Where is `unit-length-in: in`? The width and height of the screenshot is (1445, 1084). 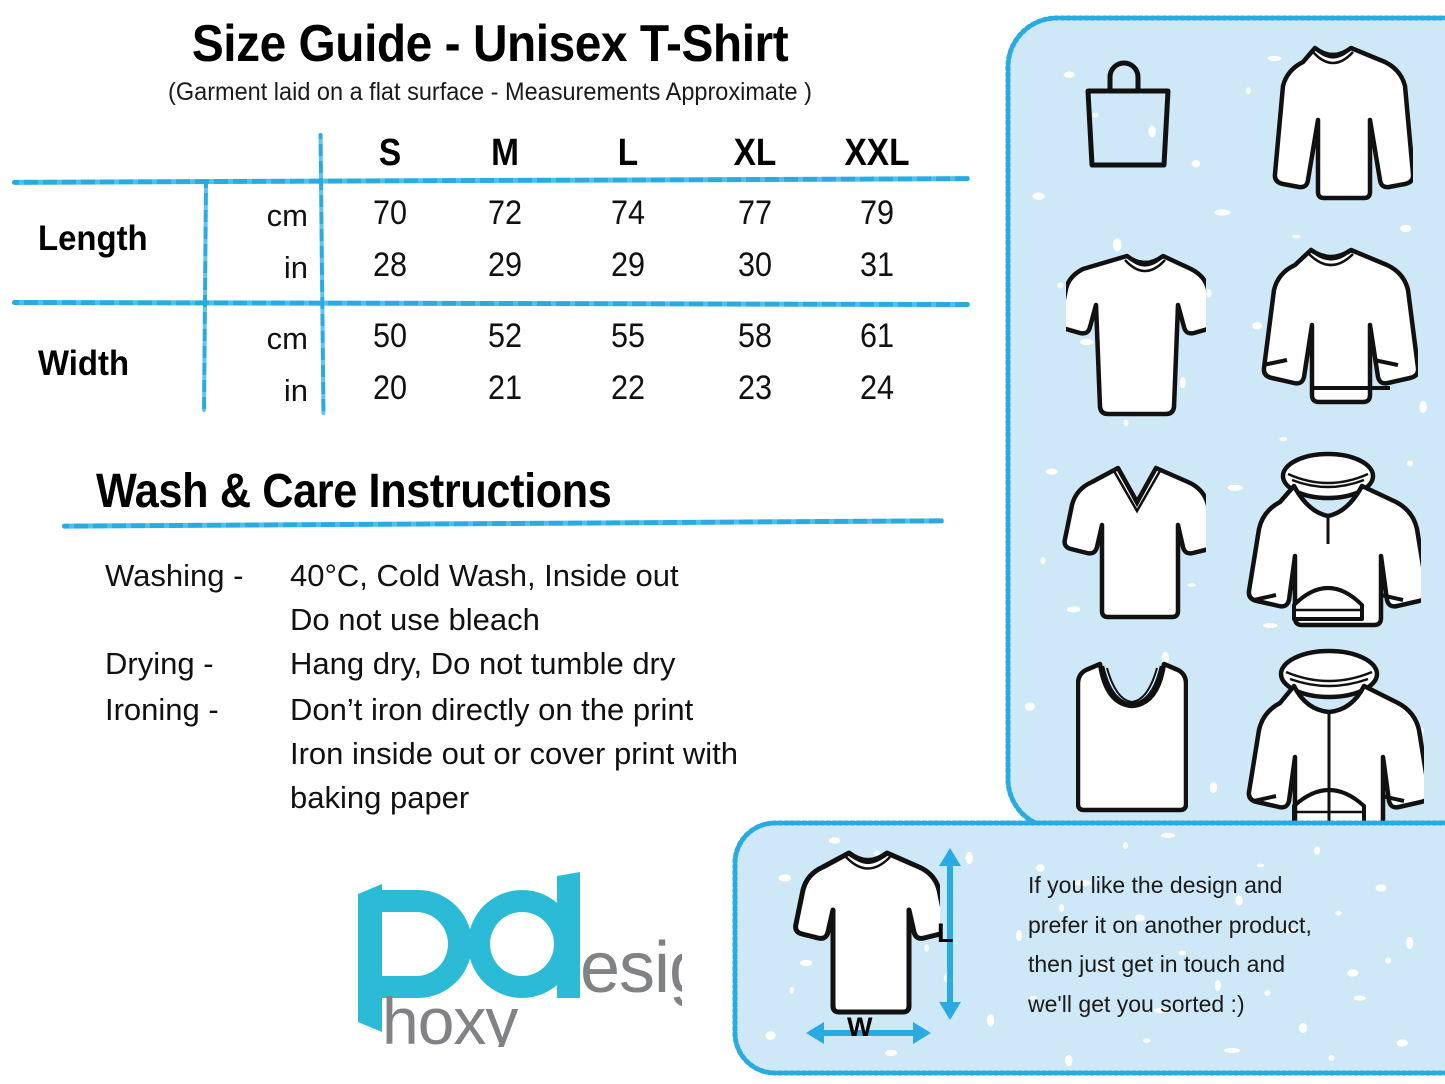
unit-length-in: in is located at coordinates (295, 267).